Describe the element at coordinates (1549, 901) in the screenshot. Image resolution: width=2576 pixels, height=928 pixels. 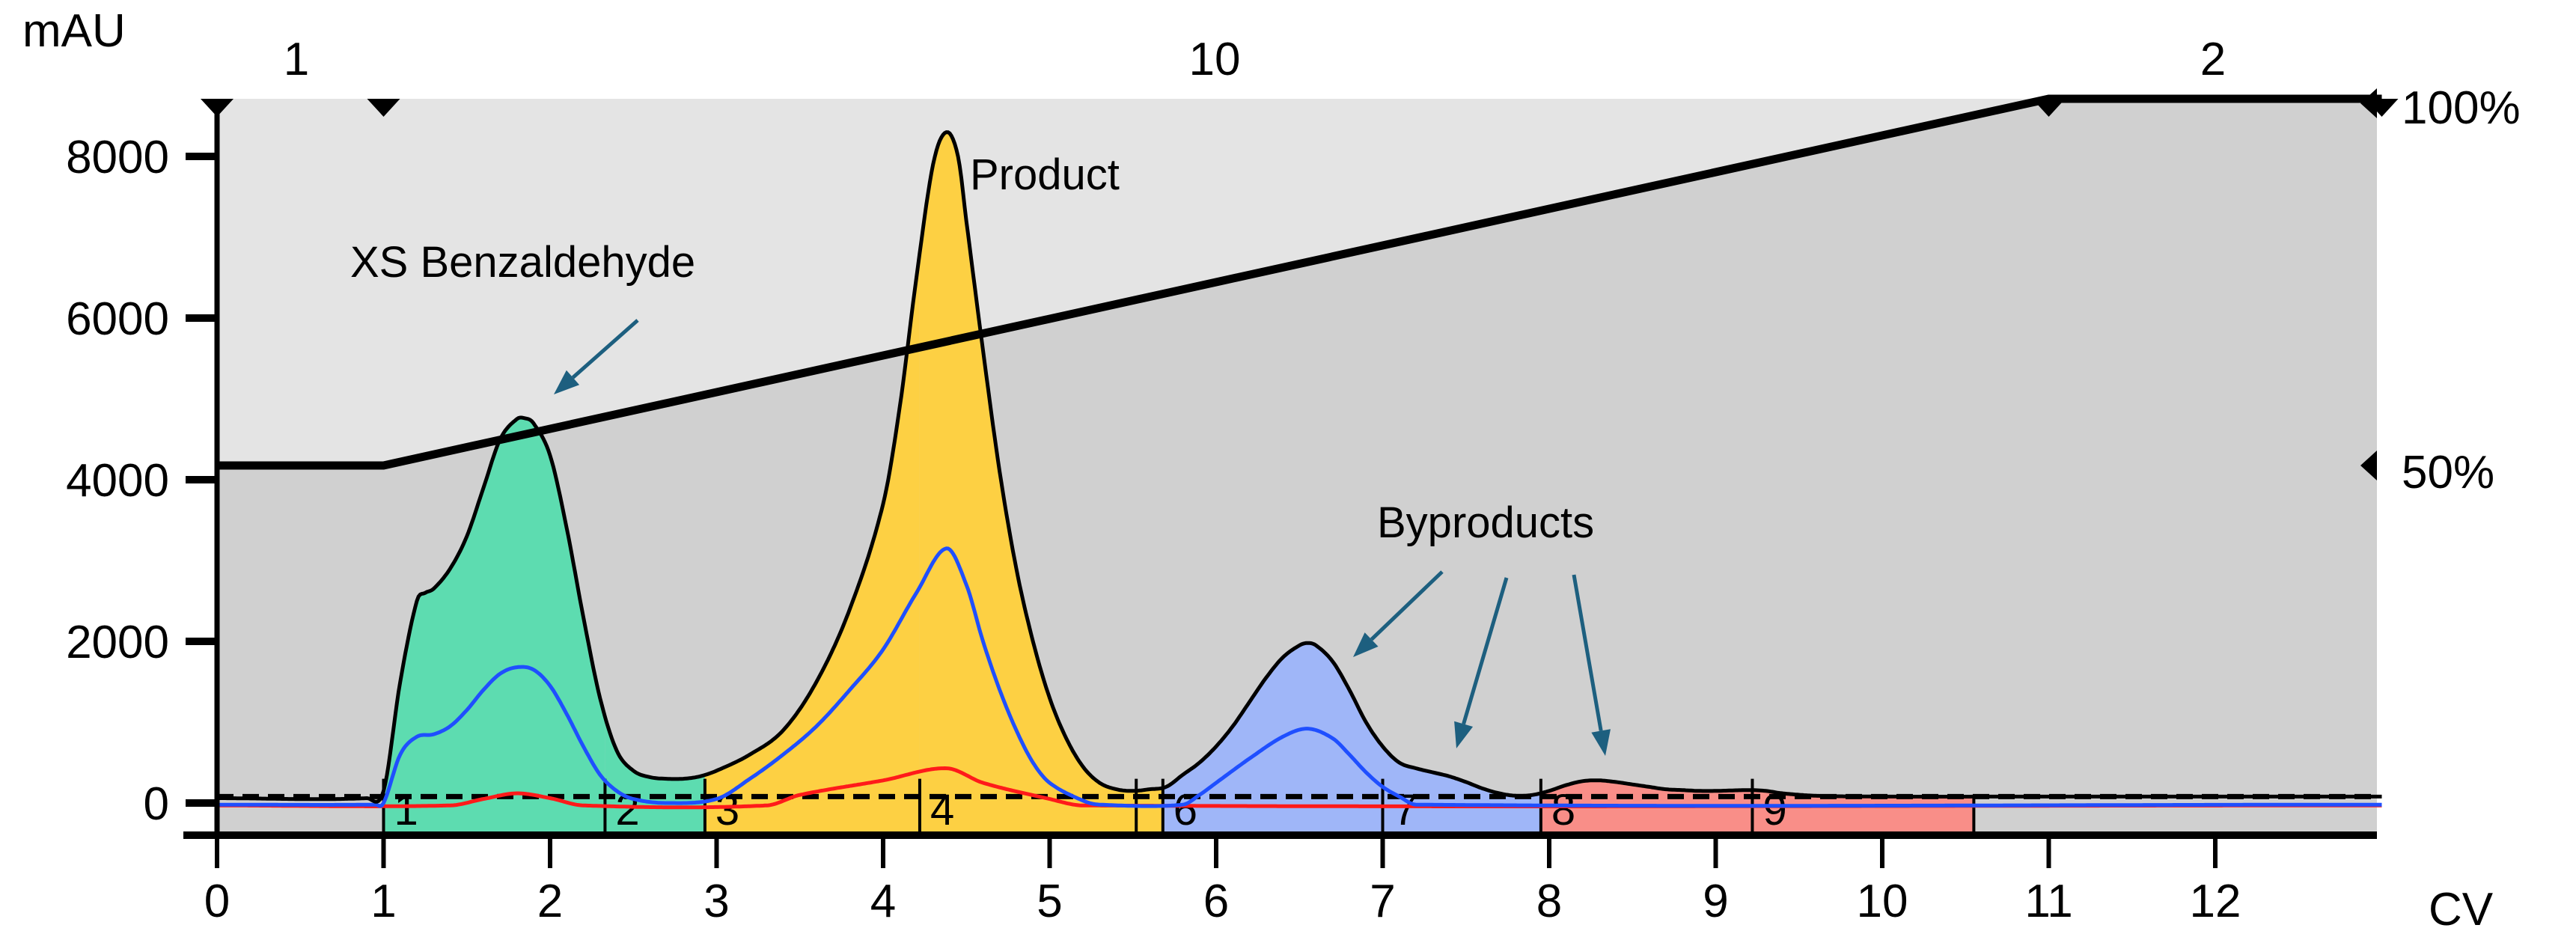
I see `x-tick-label: 8` at that location.